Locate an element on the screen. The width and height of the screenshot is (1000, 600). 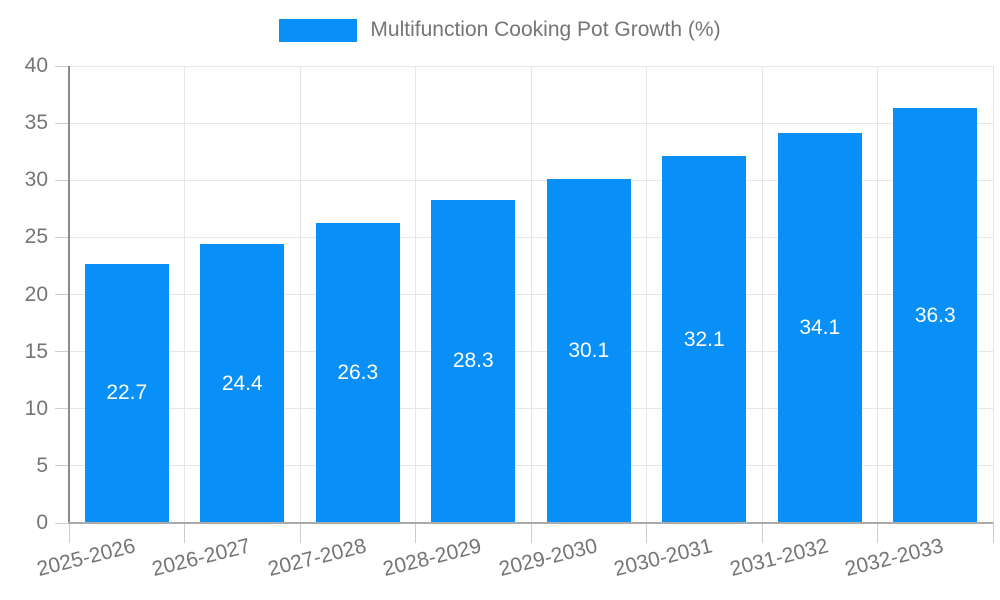
x-axis-line is located at coordinates (530, 523).